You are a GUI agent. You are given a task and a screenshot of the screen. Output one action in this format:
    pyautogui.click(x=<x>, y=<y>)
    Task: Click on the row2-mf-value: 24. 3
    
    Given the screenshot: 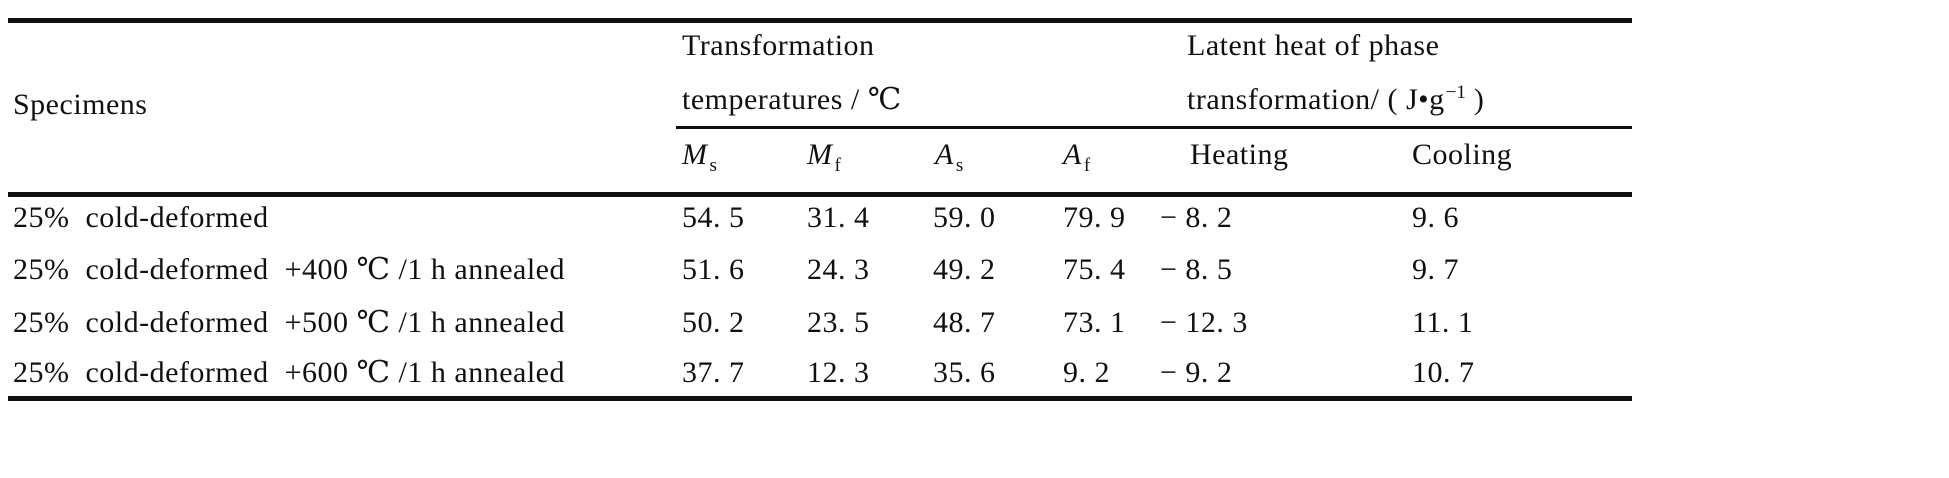 What is the action you would take?
    pyautogui.click(x=838, y=269)
    